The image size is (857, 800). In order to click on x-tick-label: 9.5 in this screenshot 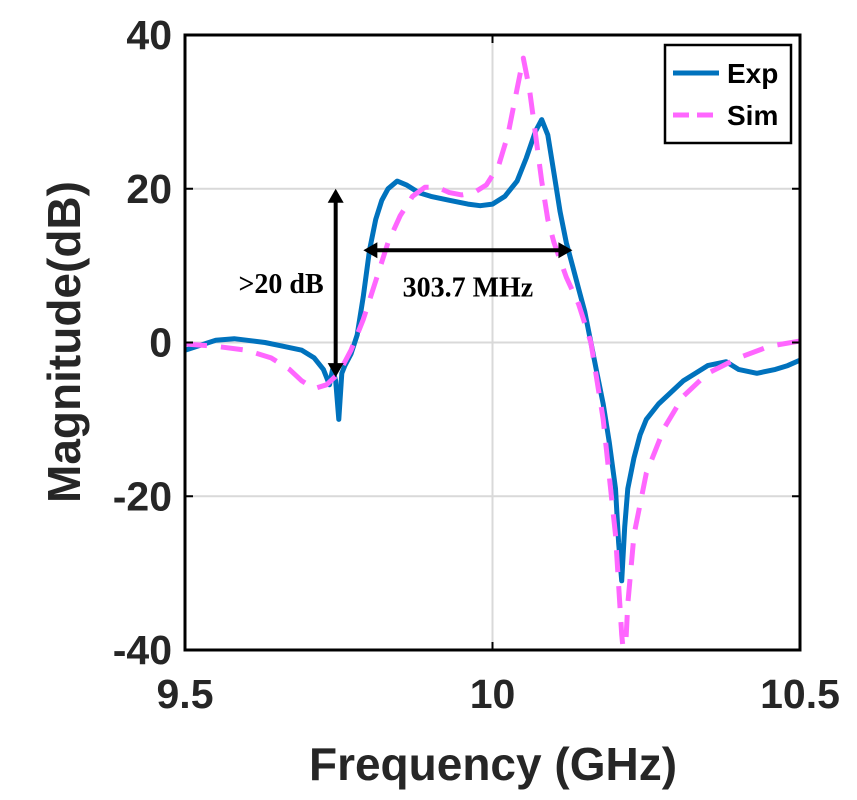, I will do `click(185, 694)`.